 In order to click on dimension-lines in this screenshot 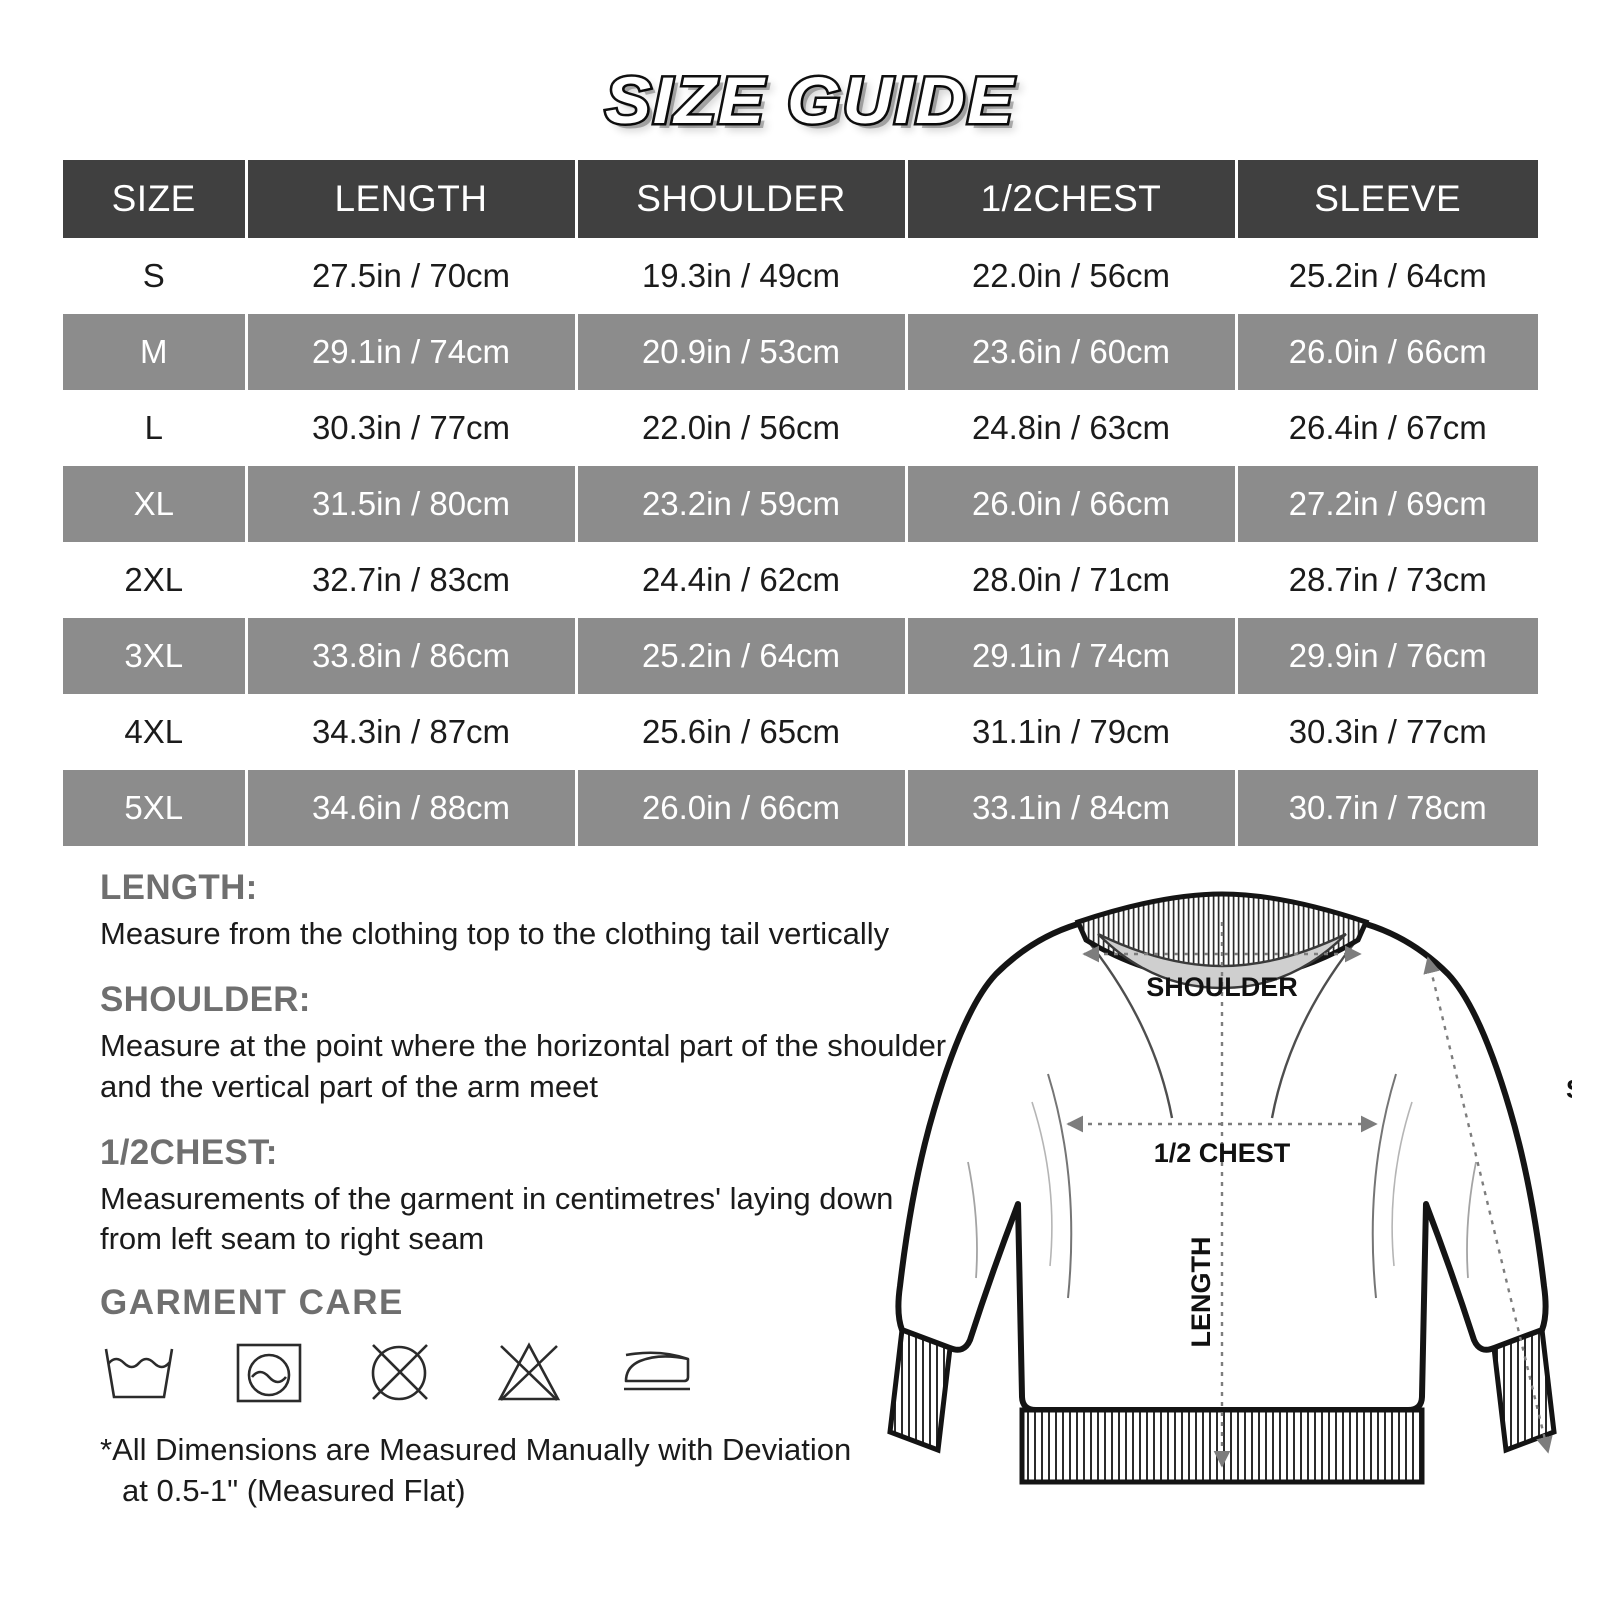, I will do `click(1309, 1195)`.